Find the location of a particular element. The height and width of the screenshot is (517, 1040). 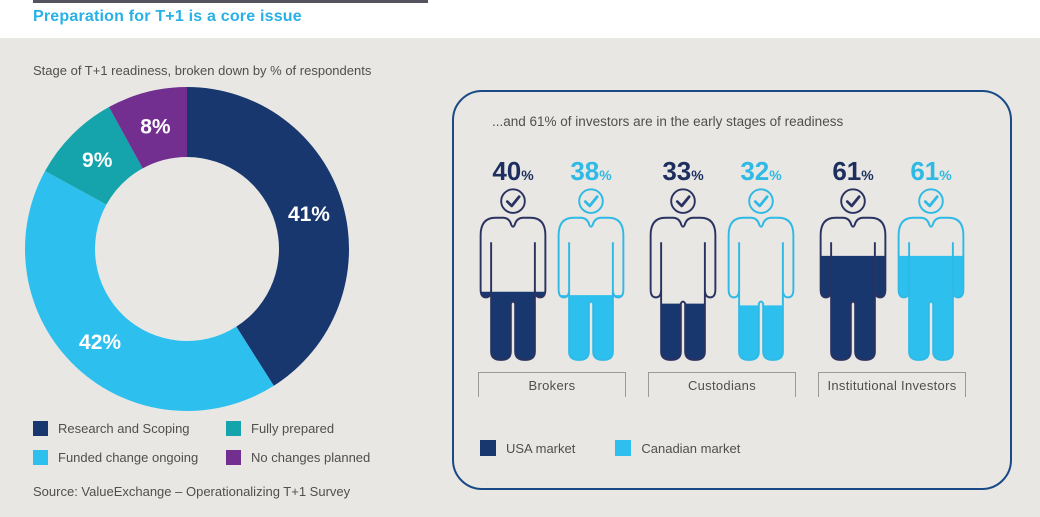

figure-group-brokers: 40% 38% Brokers is located at coordinates (552, 275).